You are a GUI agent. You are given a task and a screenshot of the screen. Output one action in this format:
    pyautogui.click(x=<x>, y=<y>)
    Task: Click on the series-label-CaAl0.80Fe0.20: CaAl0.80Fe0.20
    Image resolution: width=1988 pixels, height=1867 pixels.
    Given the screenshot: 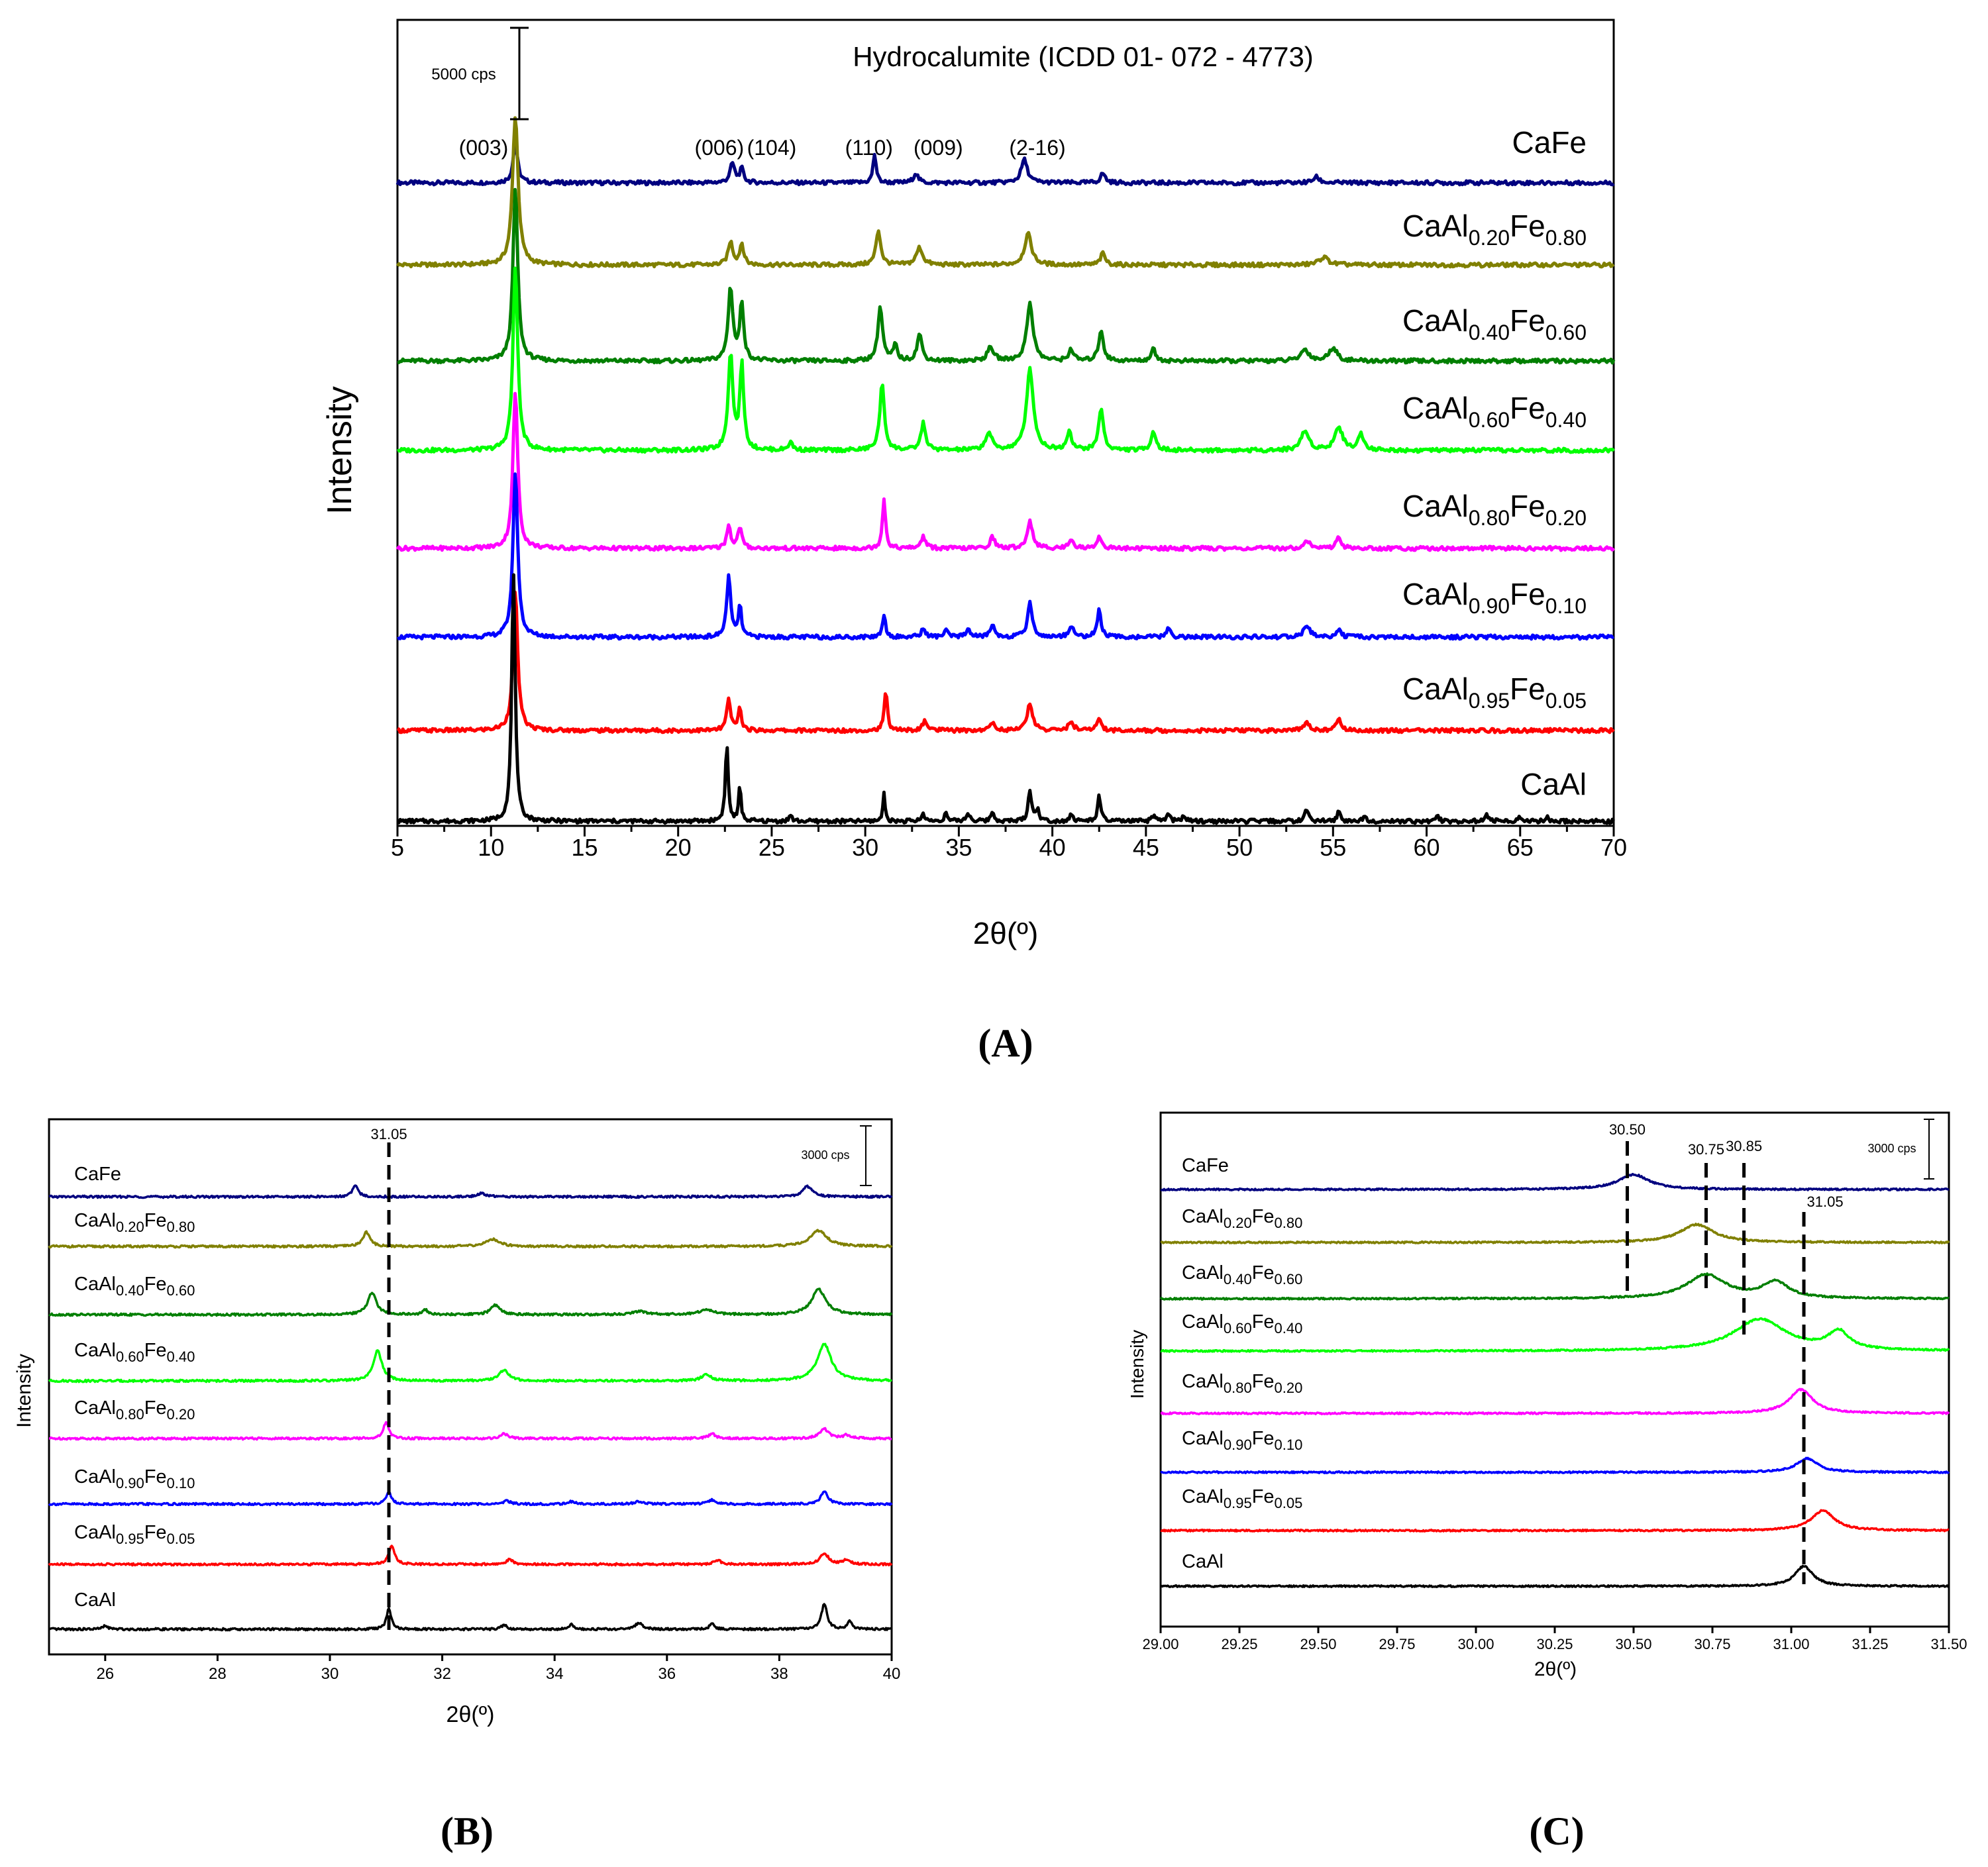 What is the action you would take?
    pyautogui.click(x=1494, y=509)
    